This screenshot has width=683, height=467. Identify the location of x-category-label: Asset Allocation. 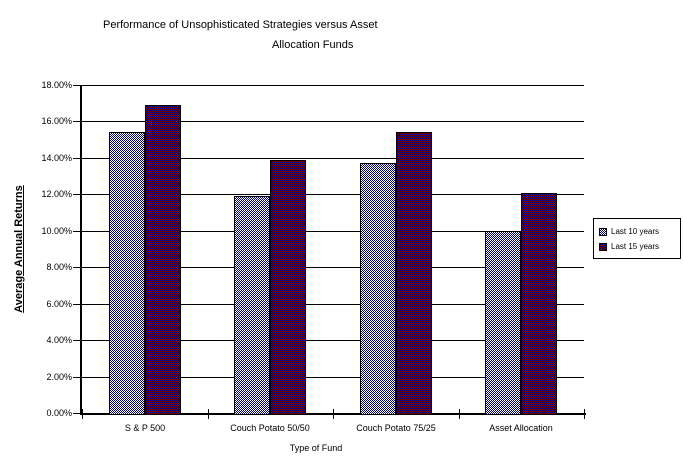
(521, 428).